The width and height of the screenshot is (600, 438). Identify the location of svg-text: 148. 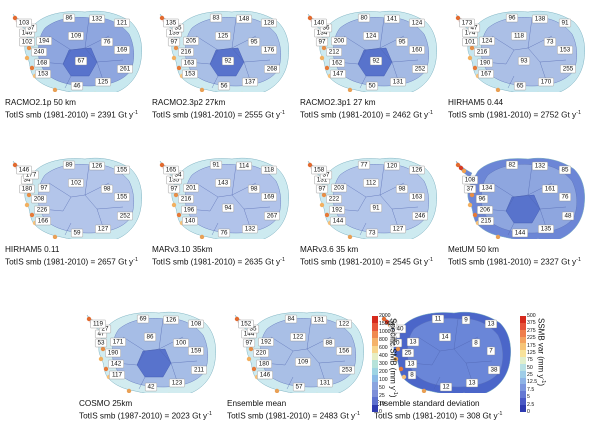
(244, 19).